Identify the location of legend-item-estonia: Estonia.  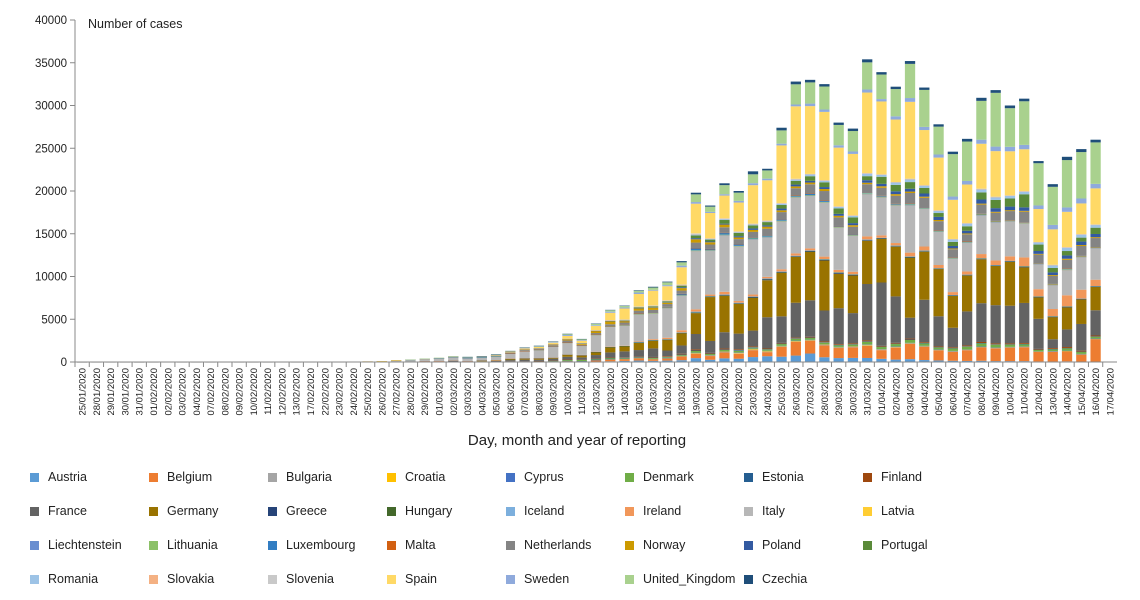
(774, 477).